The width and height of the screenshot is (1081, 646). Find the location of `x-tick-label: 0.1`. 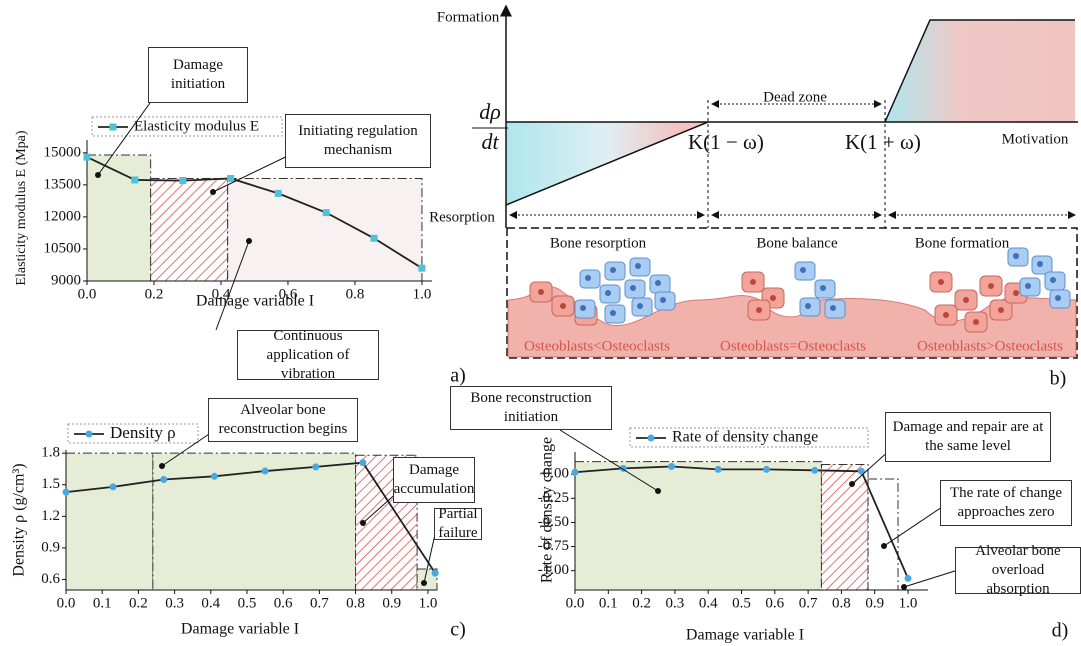

x-tick-label: 0.1 is located at coordinates (608, 603).